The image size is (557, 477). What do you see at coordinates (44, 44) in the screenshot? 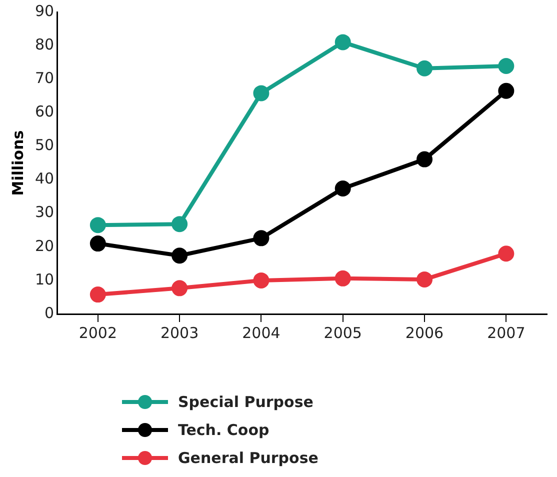
I see `y-tick-label: 80` at bounding box center [44, 44].